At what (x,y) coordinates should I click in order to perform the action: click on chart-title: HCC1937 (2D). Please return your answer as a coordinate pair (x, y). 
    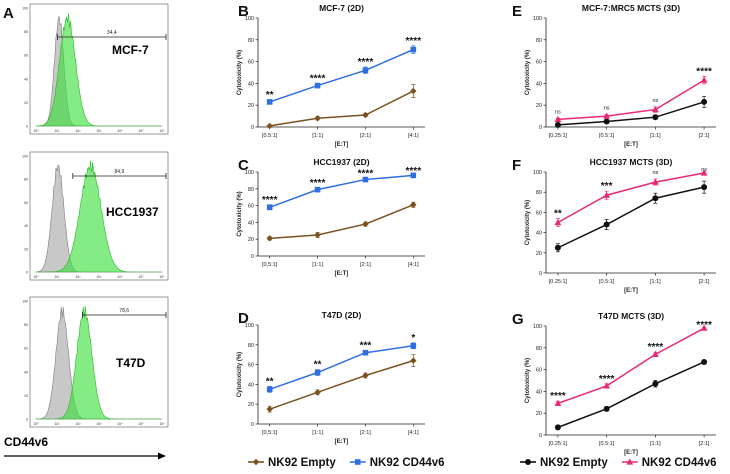
    Looking at the image, I should click on (341, 162).